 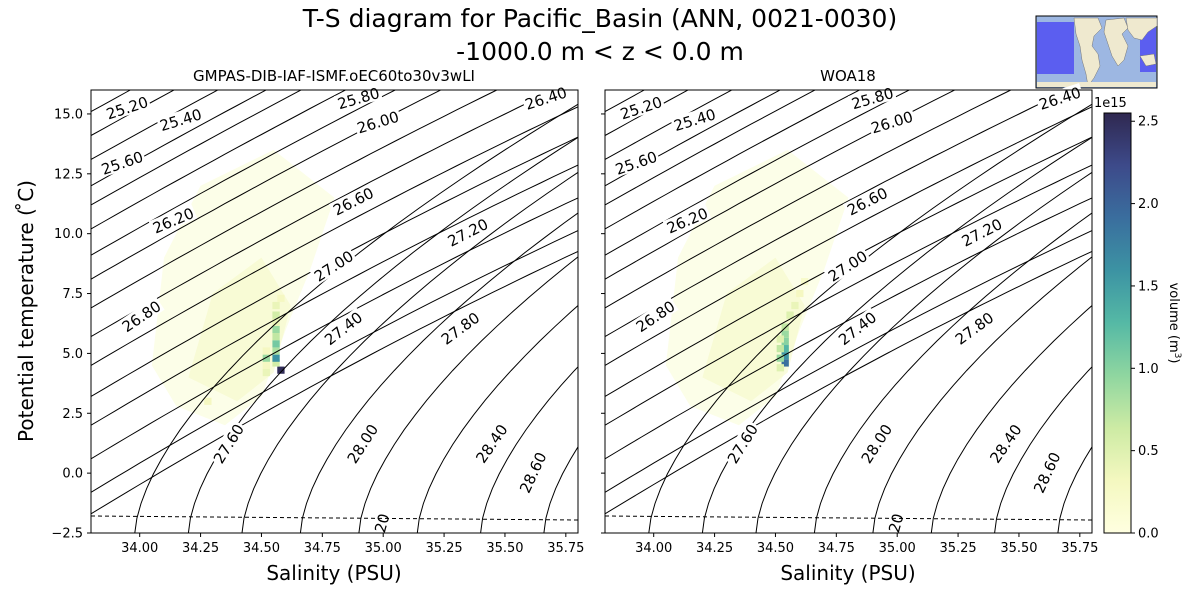 What do you see at coordinates (68, 114) in the screenshot?
I see `y-tick-label: 15.0` at bounding box center [68, 114].